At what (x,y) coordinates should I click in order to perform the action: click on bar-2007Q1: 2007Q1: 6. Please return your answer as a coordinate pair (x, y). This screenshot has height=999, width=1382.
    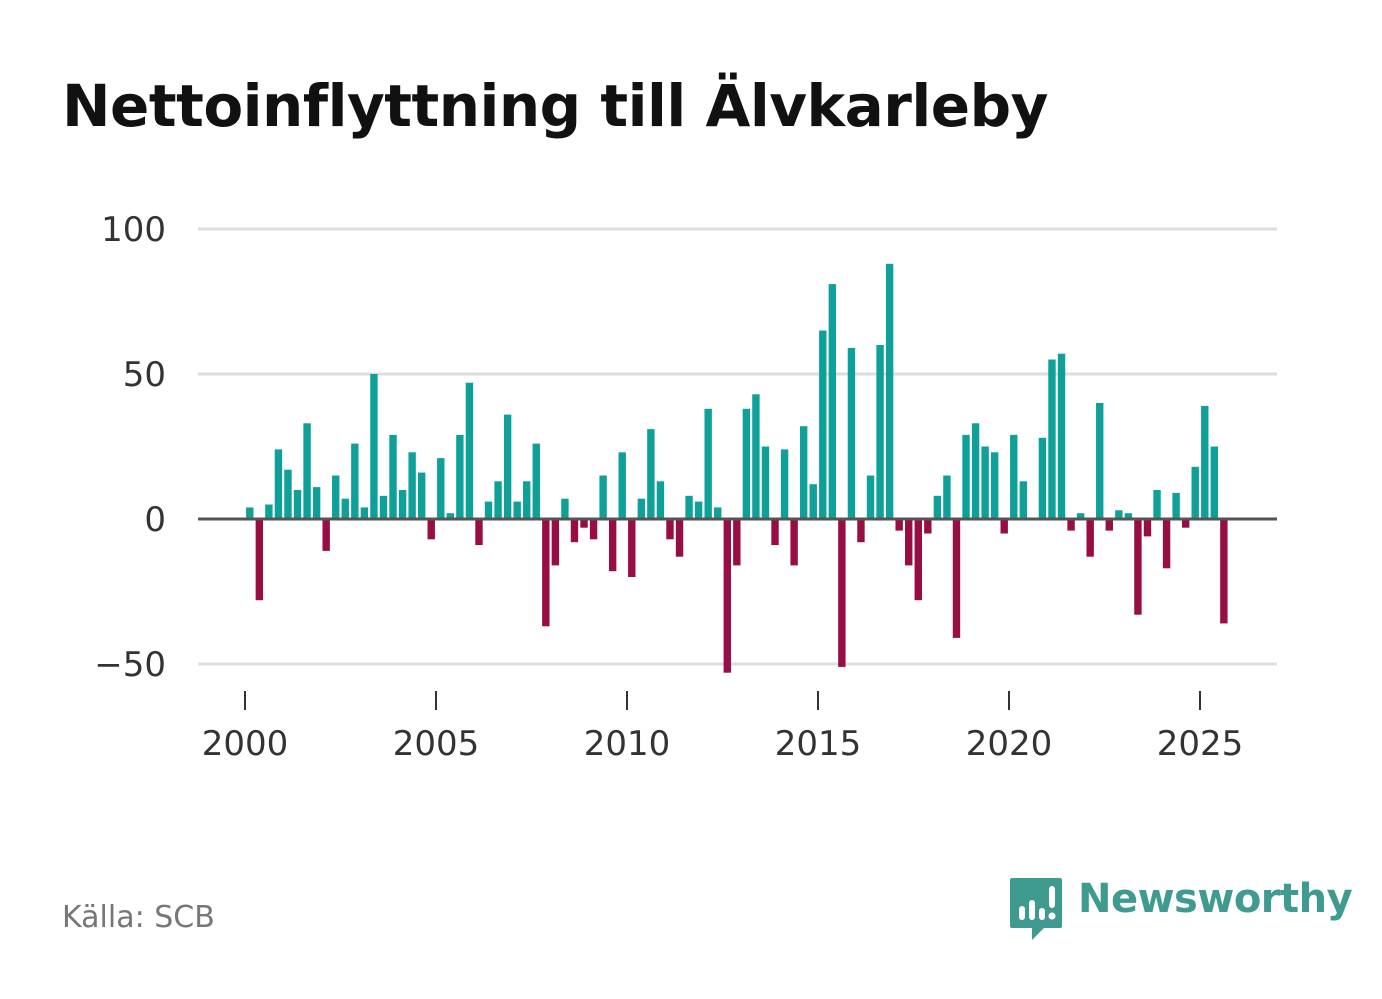
    Looking at the image, I should click on (517, 510).